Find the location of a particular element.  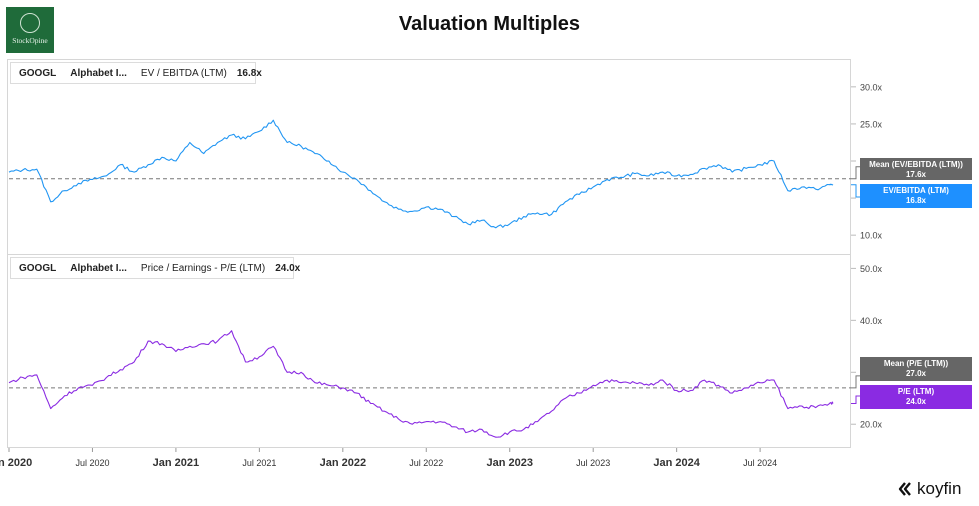

y-tick-label: 30.0x is located at coordinates (871, 87).